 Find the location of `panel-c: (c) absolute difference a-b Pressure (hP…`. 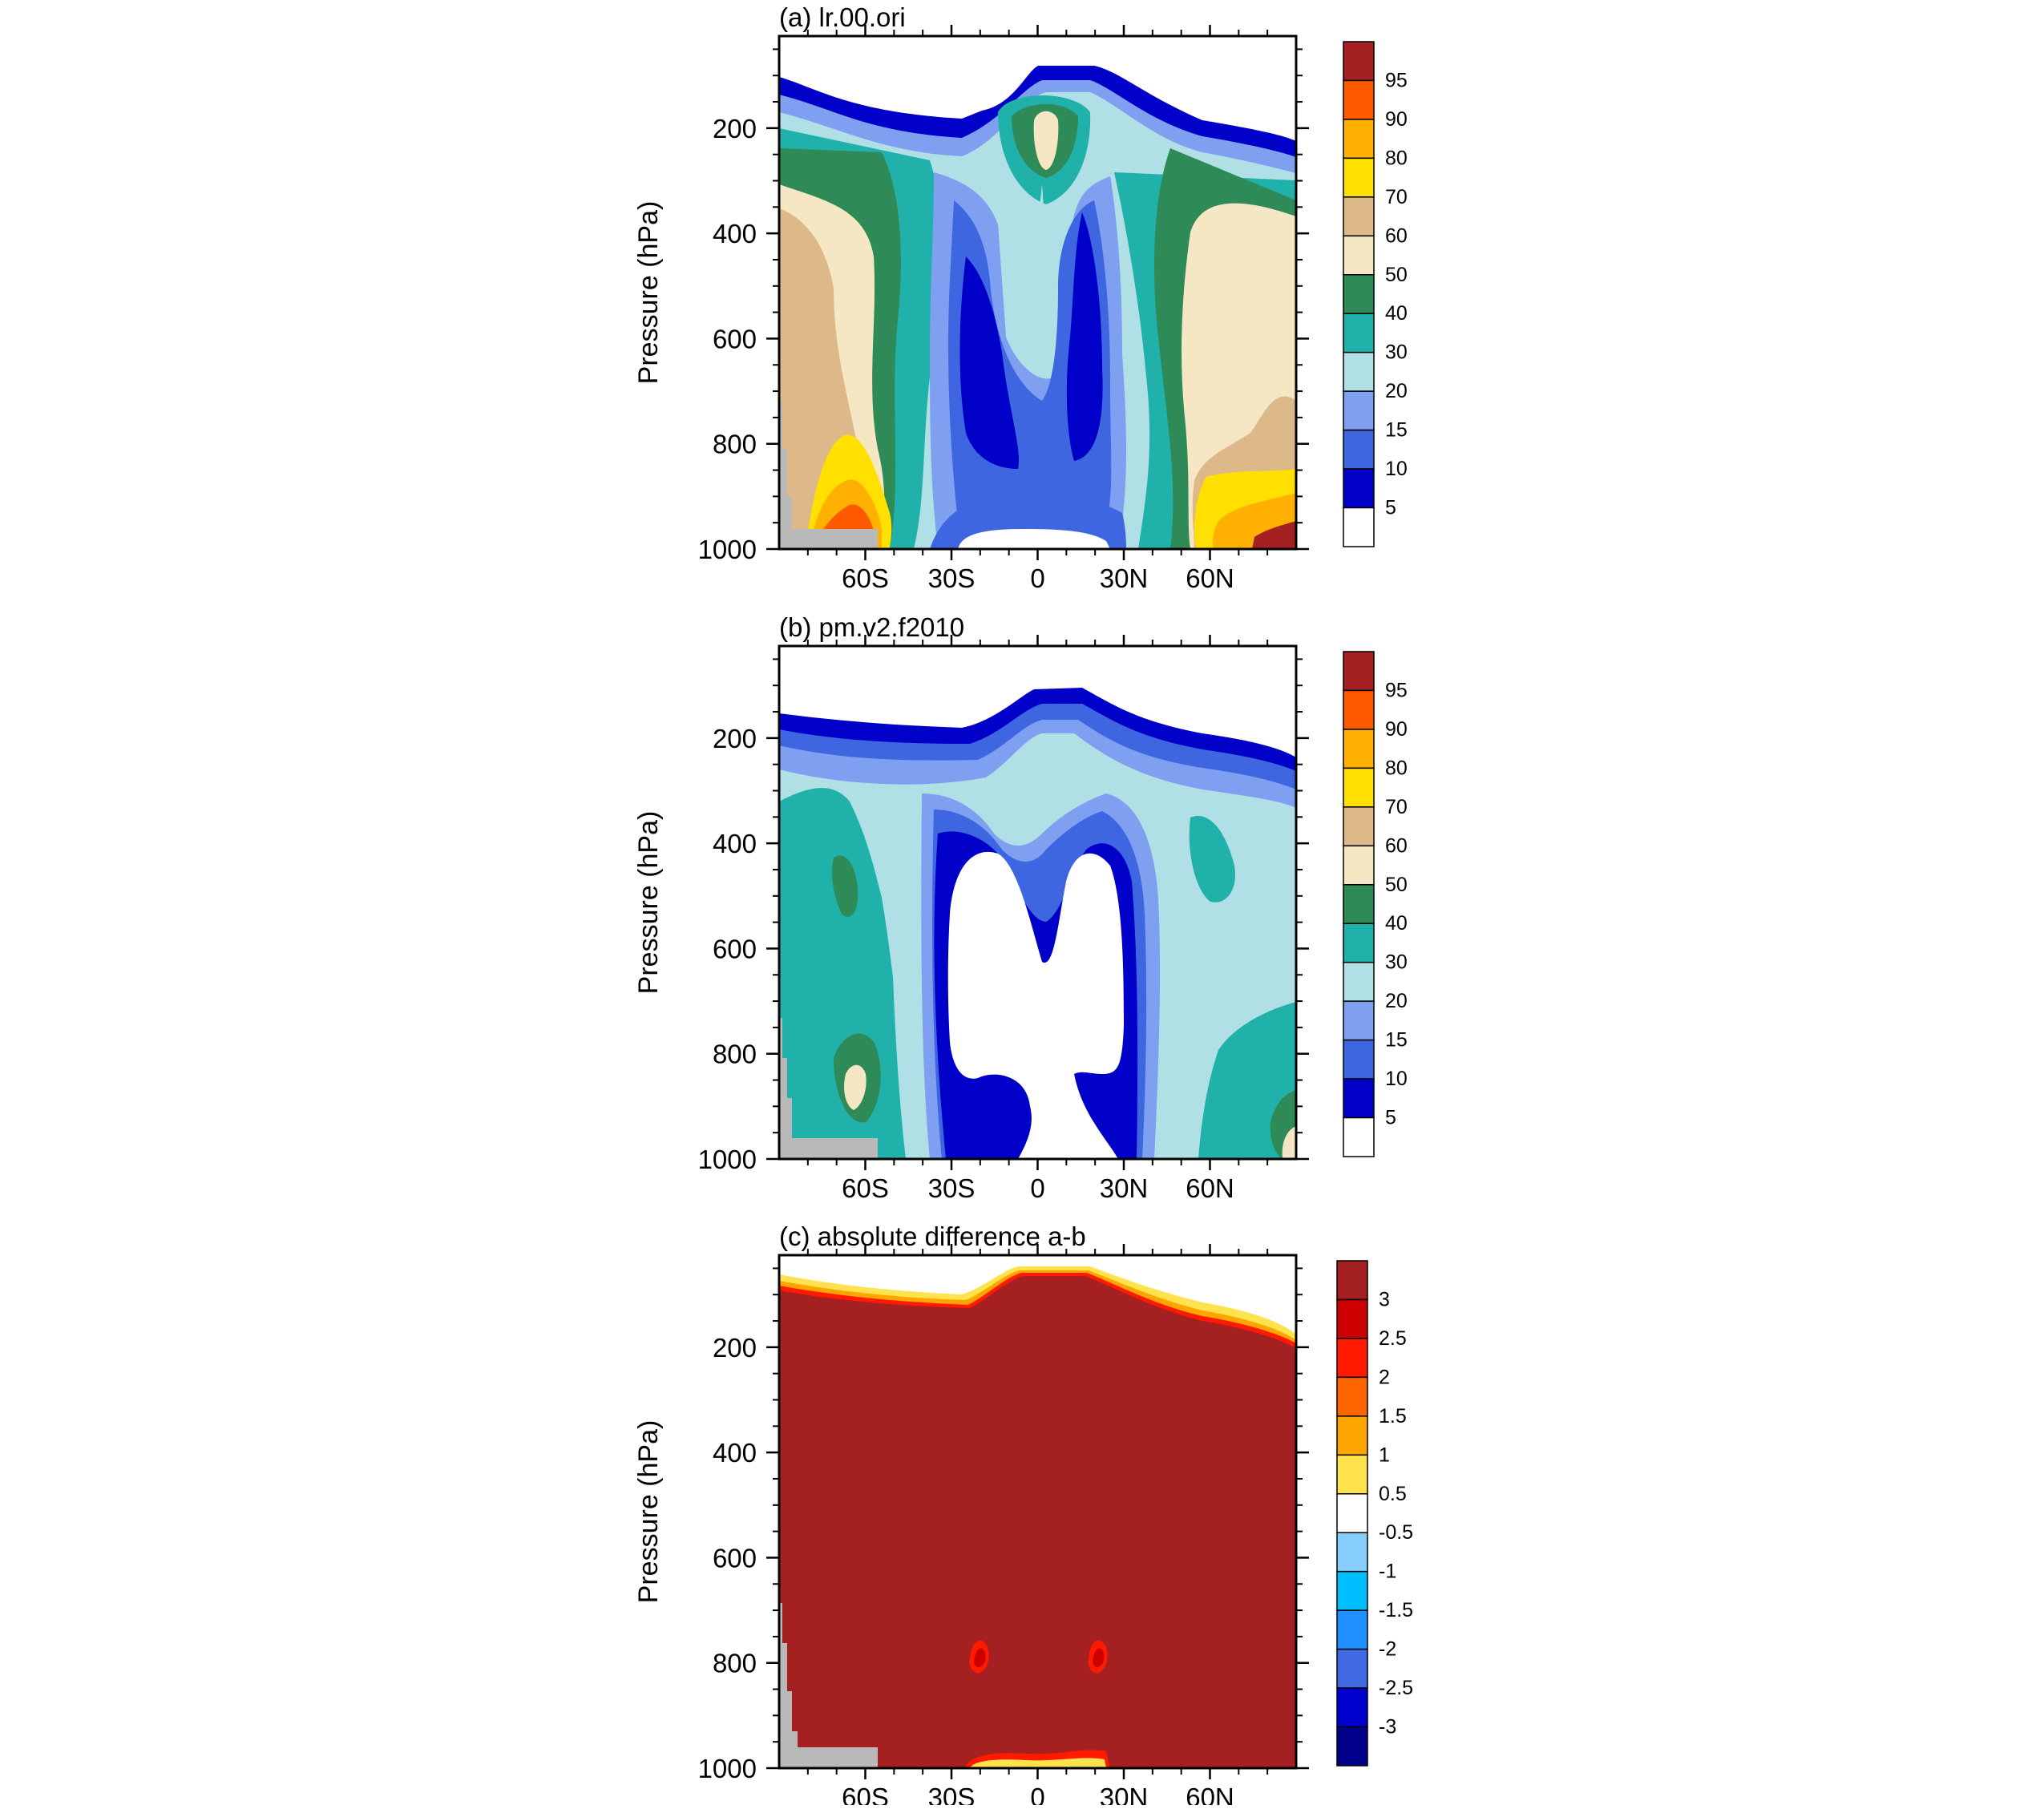

panel-c: (c) absolute difference a-b Pressure (hP… is located at coordinates (1023, 1515).